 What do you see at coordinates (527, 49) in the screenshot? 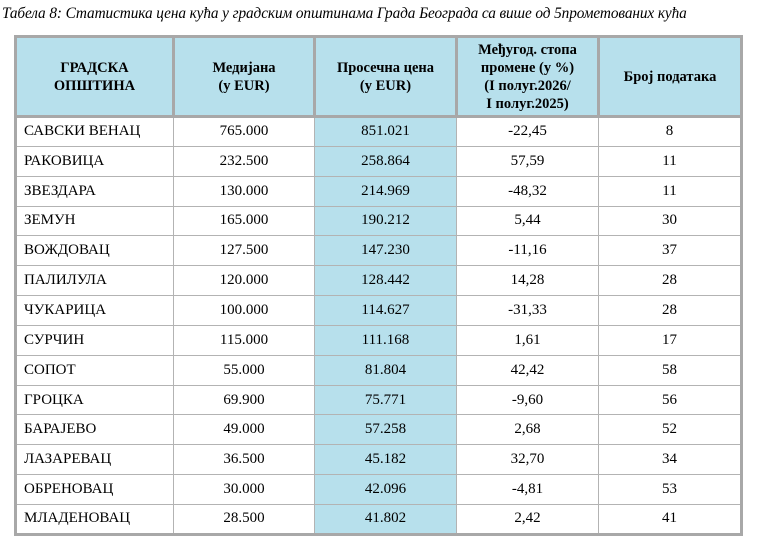
I see `header-change-line-1: Међугод. стопа` at bounding box center [527, 49].